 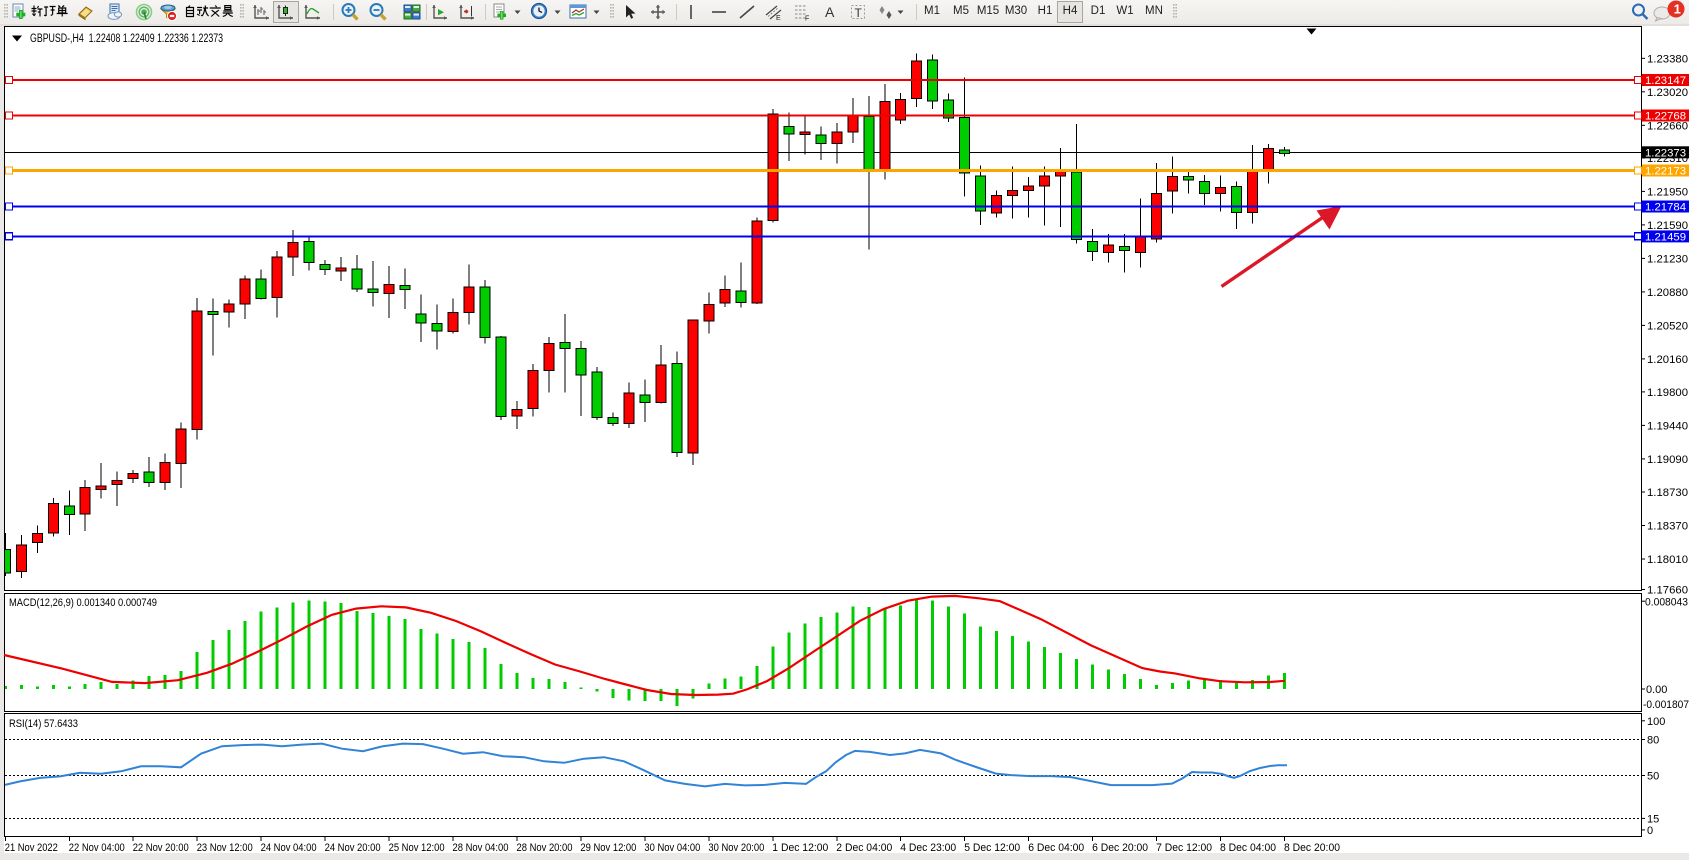 What do you see at coordinates (1667, 360) in the screenshot?
I see `svg-text: 1.20160` at bounding box center [1667, 360].